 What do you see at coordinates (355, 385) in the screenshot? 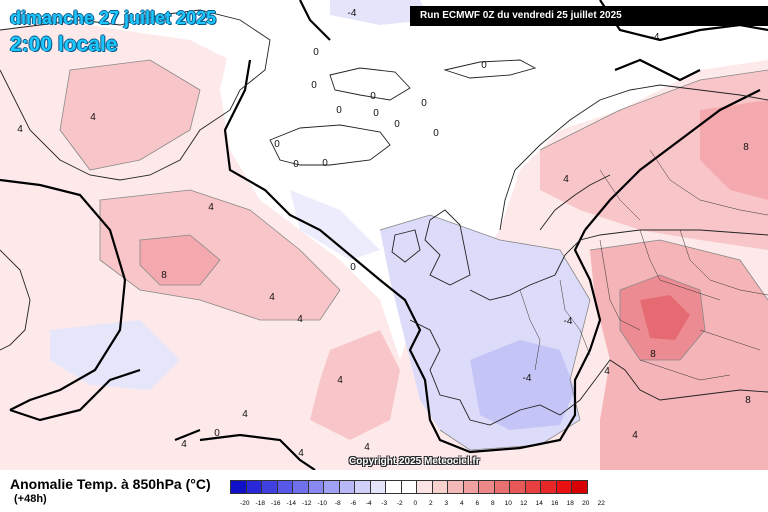
I see `warm-anomaly-south-atlantic` at bounding box center [355, 385].